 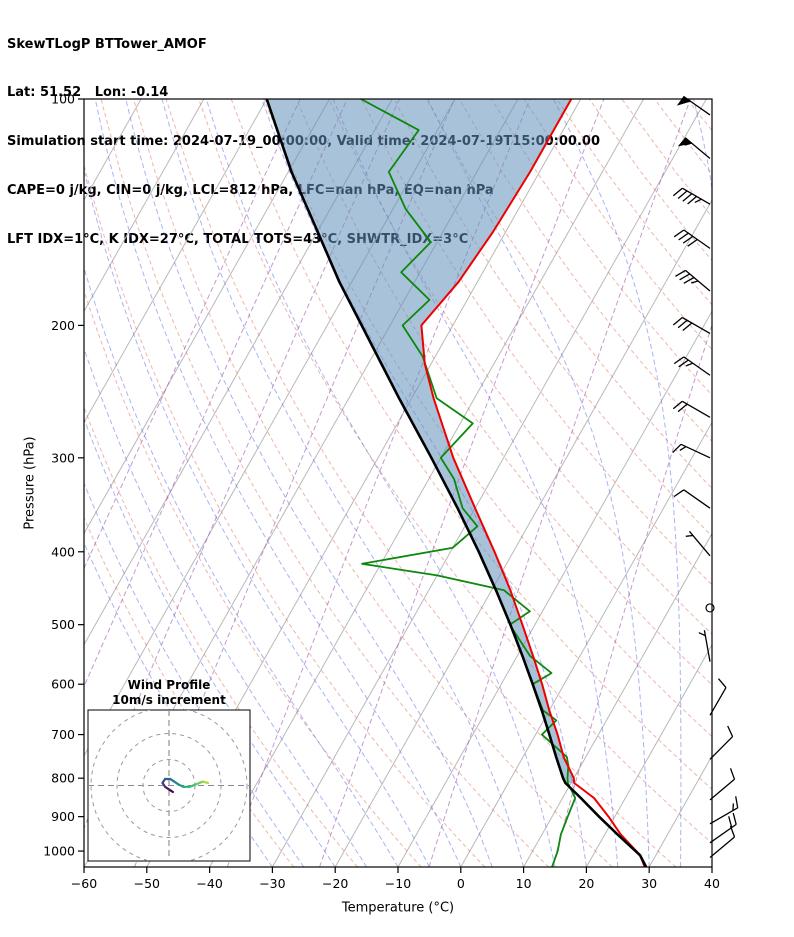 I want to click on y-axis-label: Pressure (hPa), so click(x=30, y=483).